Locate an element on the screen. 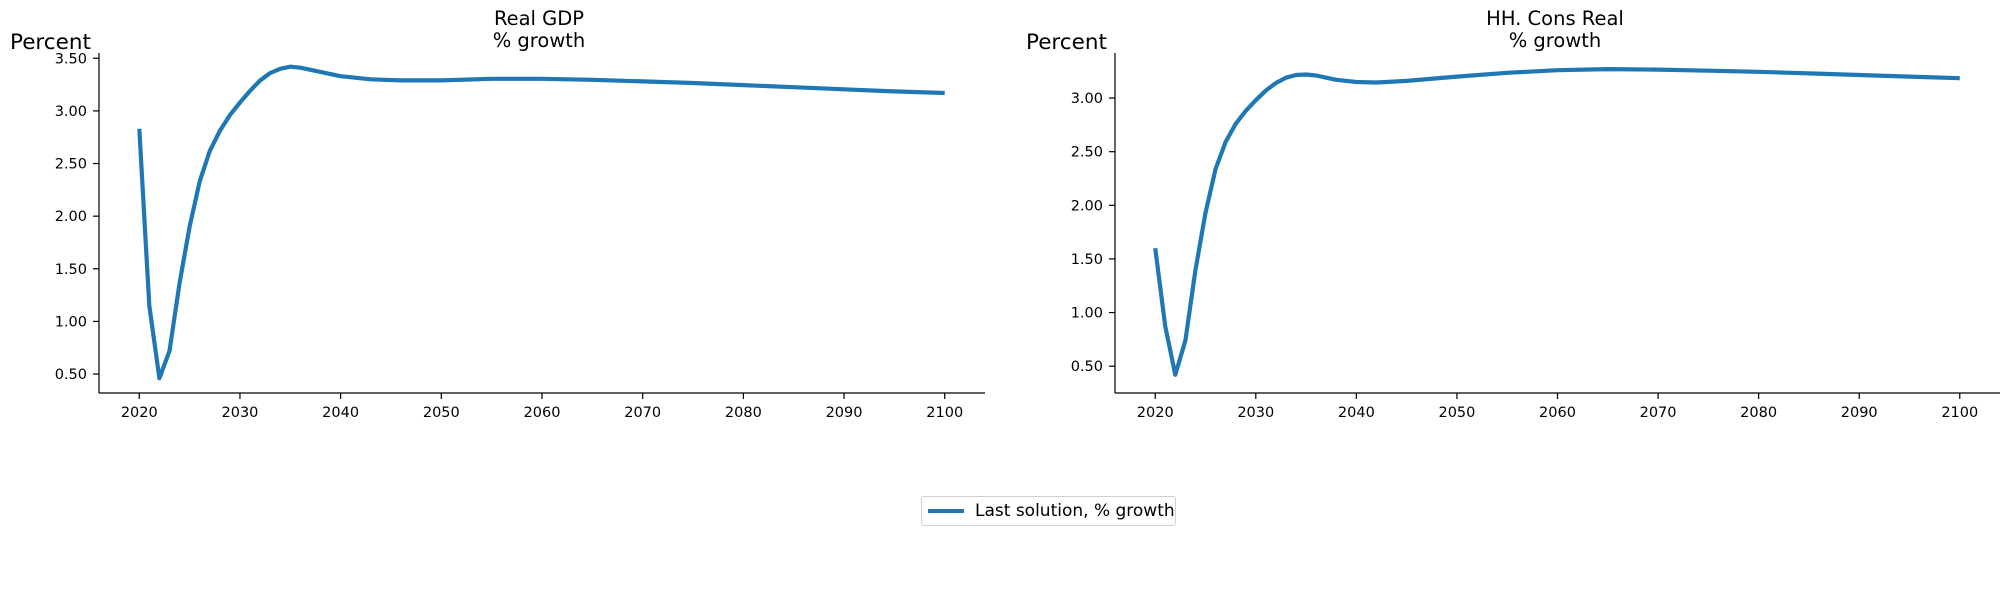  legend-swatch is located at coordinates (946, 511).